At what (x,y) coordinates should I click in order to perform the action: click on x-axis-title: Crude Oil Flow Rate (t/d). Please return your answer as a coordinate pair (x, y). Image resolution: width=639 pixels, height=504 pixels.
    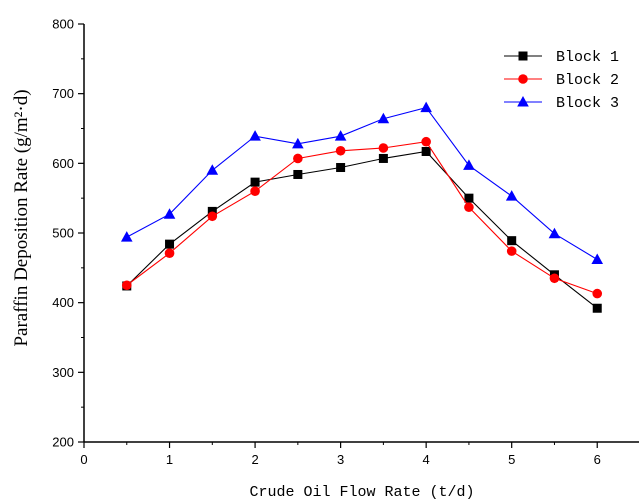
    Looking at the image, I should click on (361, 492).